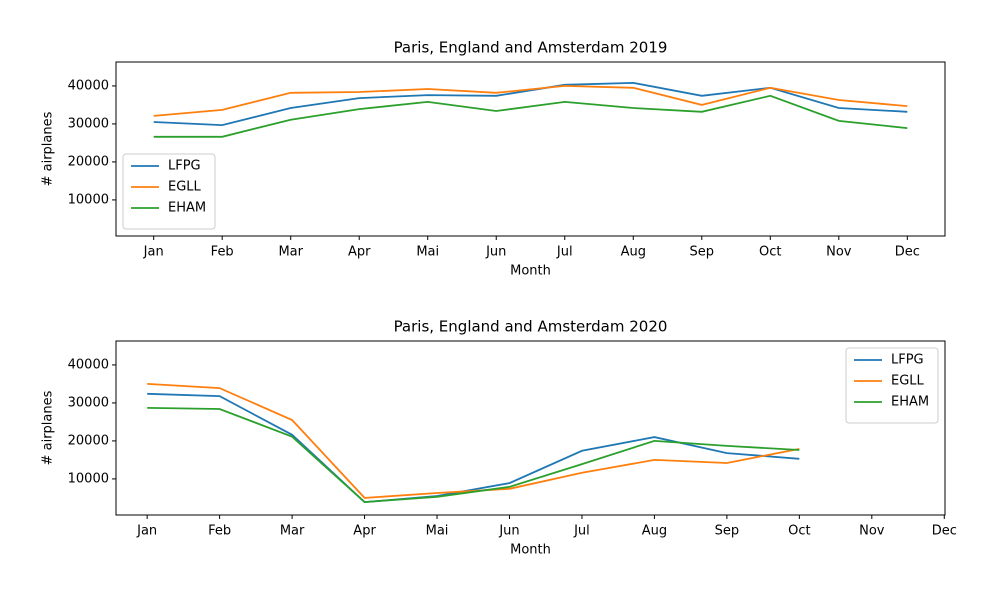 The width and height of the screenshot is (1000, 600). Describe the element at coordinates (531, 48) in the screenshot. I see `chart-title: Paris, England and Amsterdam 2019` at that location.